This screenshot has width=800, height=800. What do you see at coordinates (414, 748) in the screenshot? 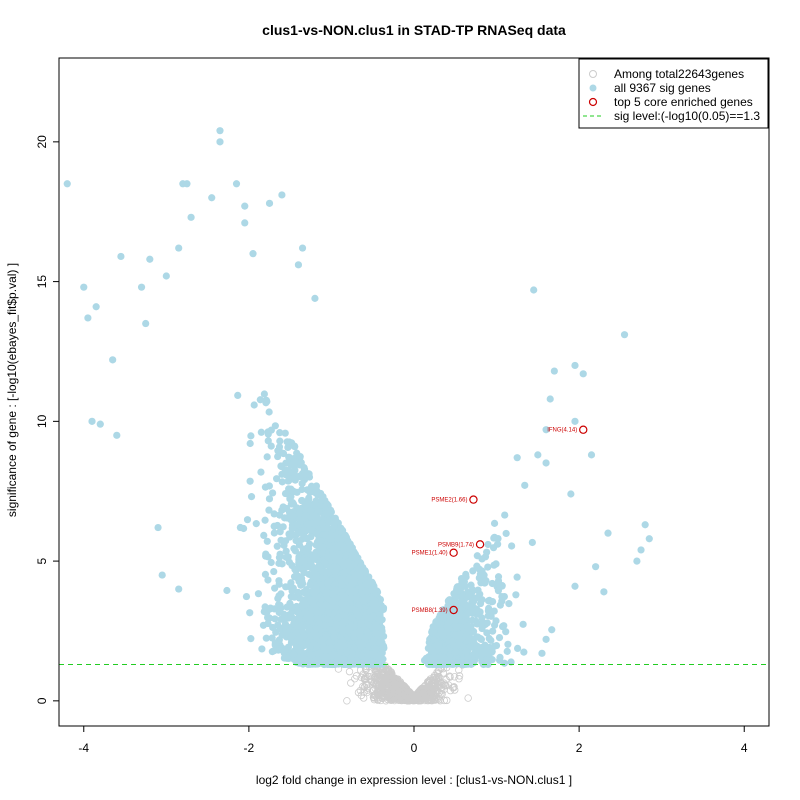
I see `x-tick-label: 0` at bounding box center [414, 748].